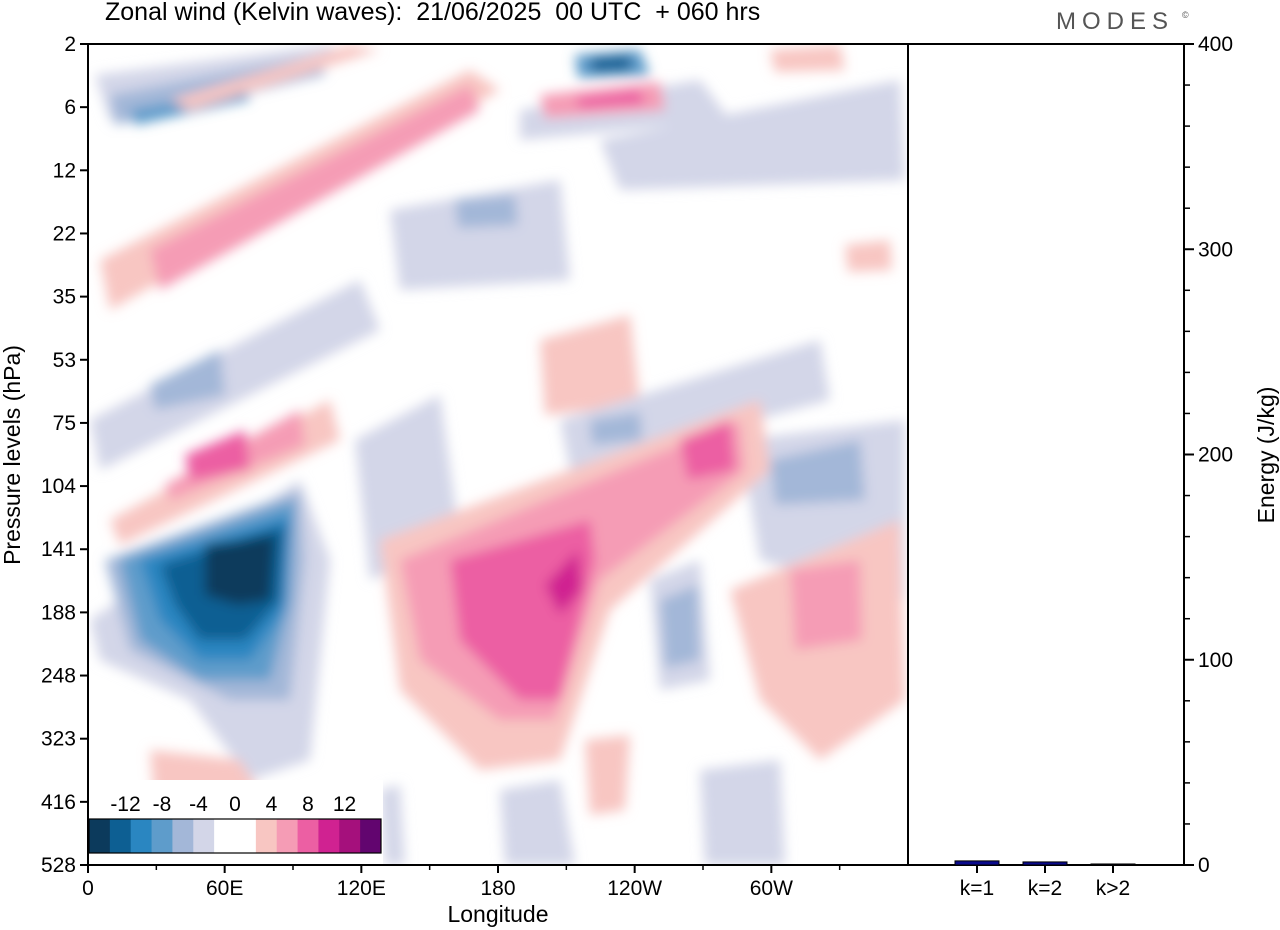 This screenshot has height=930, width=1280. What do you see at coordinates (977, 888) in the screenshot?
I see `energy-category-label: k=1` at bounding box center [977, 888].